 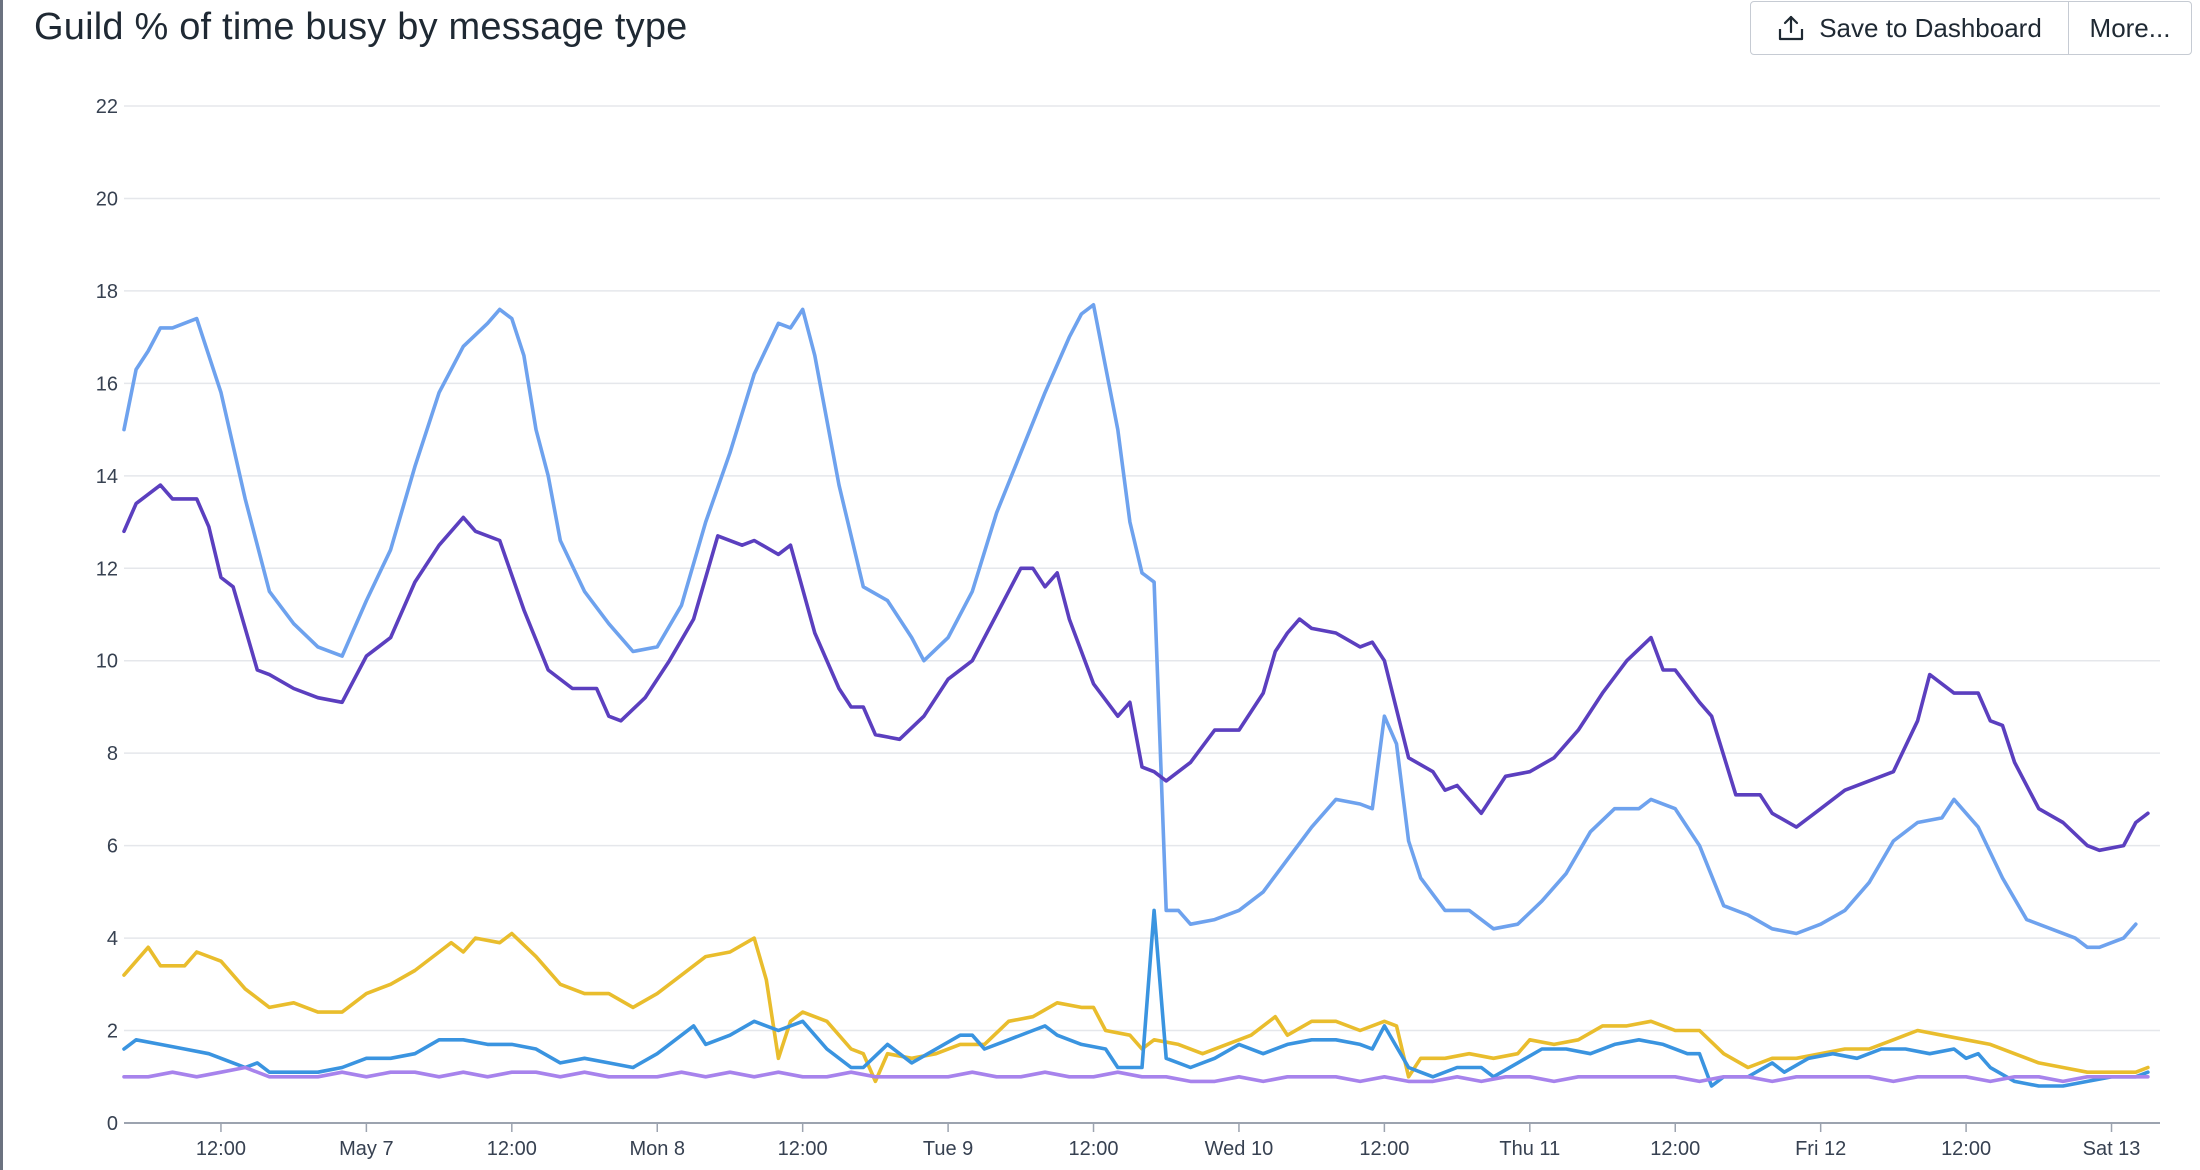 I want to click on x-tick-label: Thu 11, so click(x=1529, y=1149).